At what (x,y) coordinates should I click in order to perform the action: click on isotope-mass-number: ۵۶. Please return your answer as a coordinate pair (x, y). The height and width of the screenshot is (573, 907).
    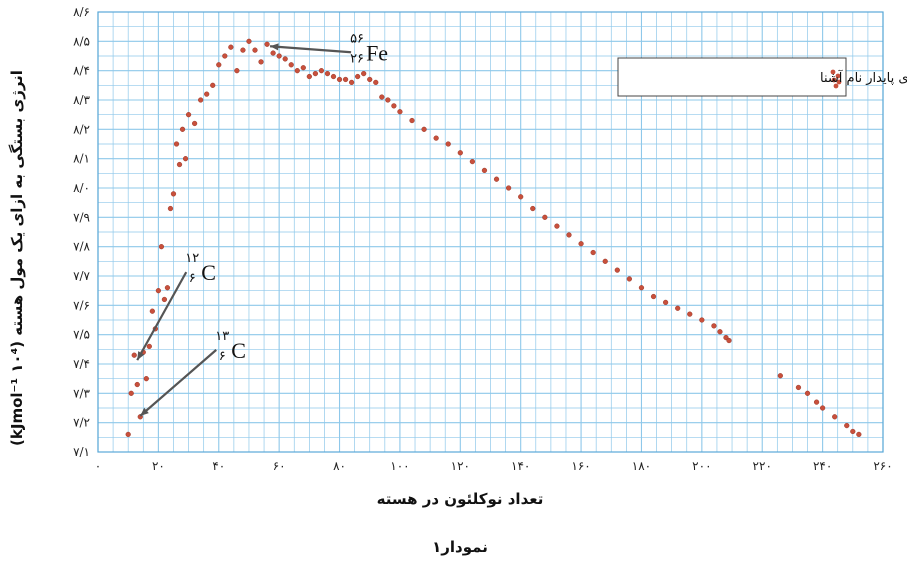
    Looking at the image, I should click on (357, 37).